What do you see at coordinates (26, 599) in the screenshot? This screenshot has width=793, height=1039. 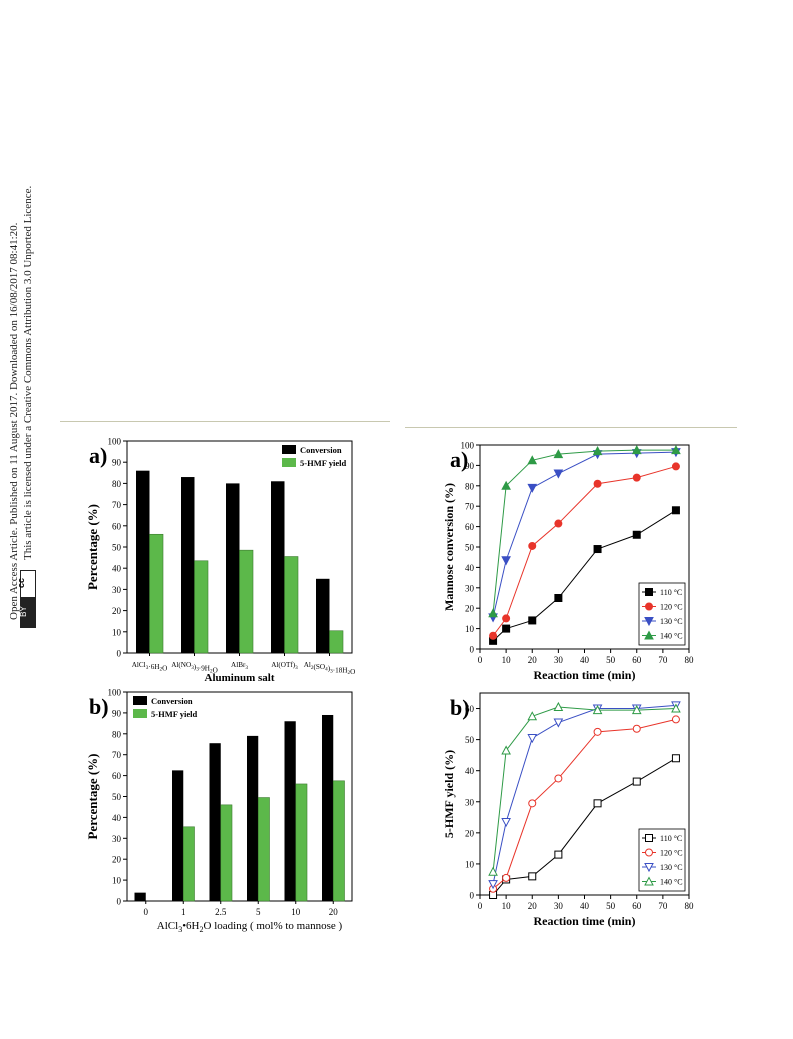 I see `cc-by-badge: cc BY` at bounding box center [26, 599].